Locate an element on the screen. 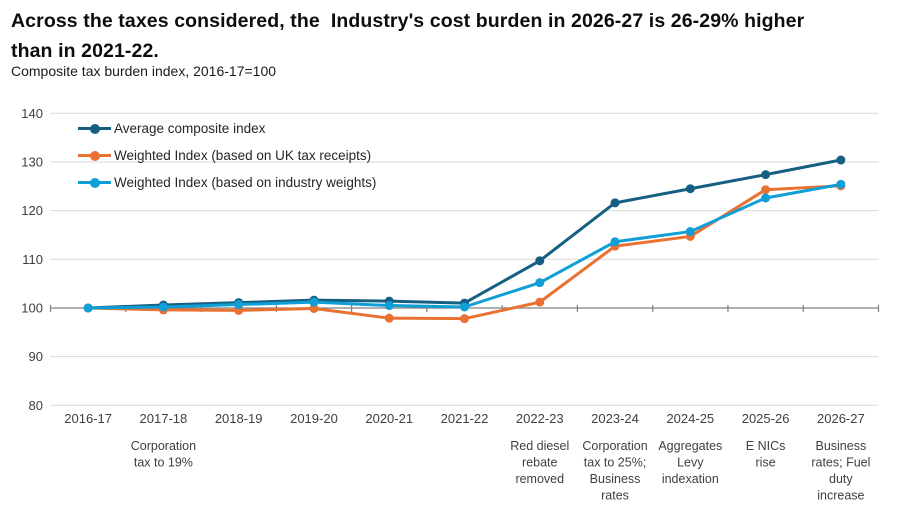 The image size is (900, 519). axis-annotation: removed is located at coordinates (539, 479).